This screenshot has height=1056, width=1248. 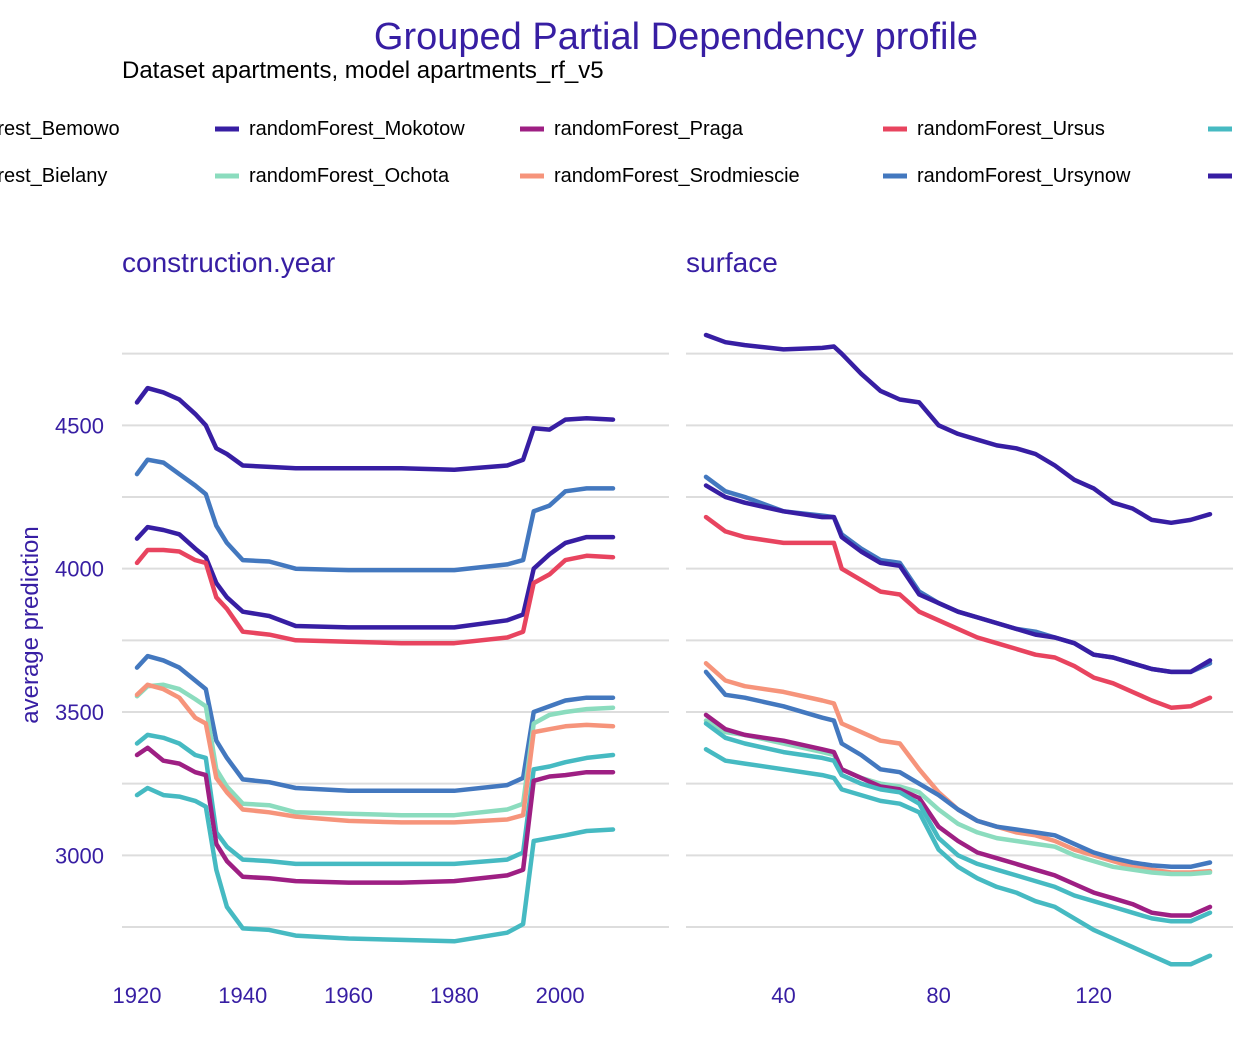 I want to click on x-tick-label: 40, so click(x=783, y=995).